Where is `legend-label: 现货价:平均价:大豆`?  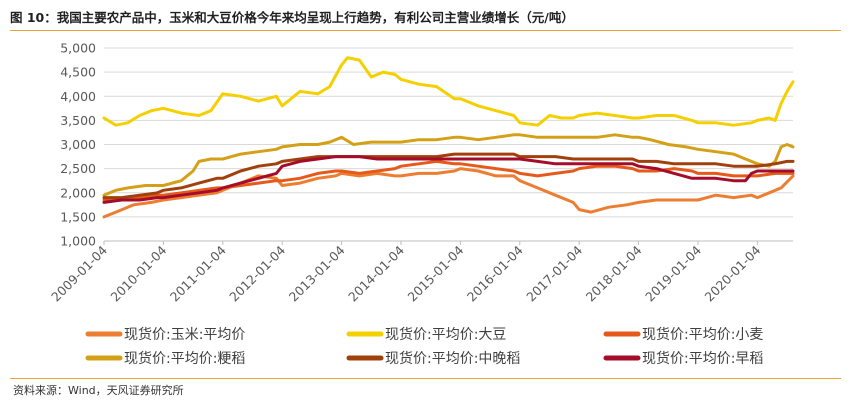
legend-label: 现货价:平均价:大豆 is located at coordinates (445, 334).